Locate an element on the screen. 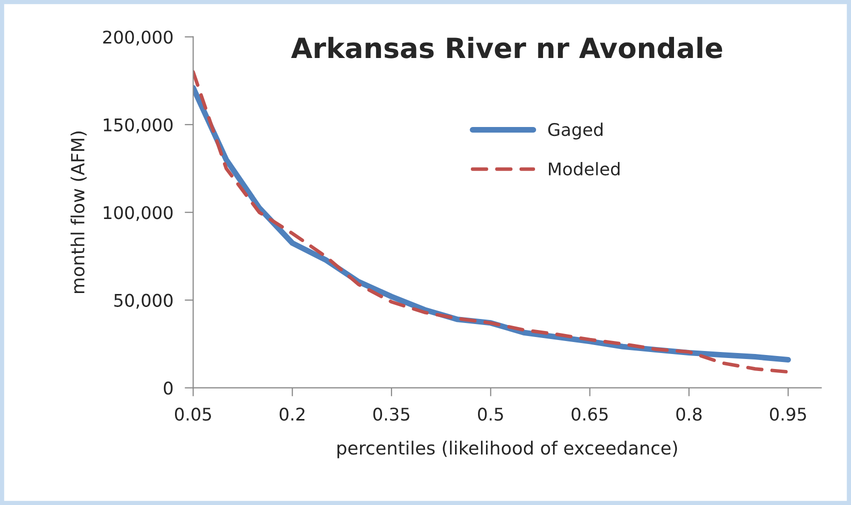 The image size is (851, 505). y-axis-title: monthl flow (AFM) is located at coordinates (78, 213).